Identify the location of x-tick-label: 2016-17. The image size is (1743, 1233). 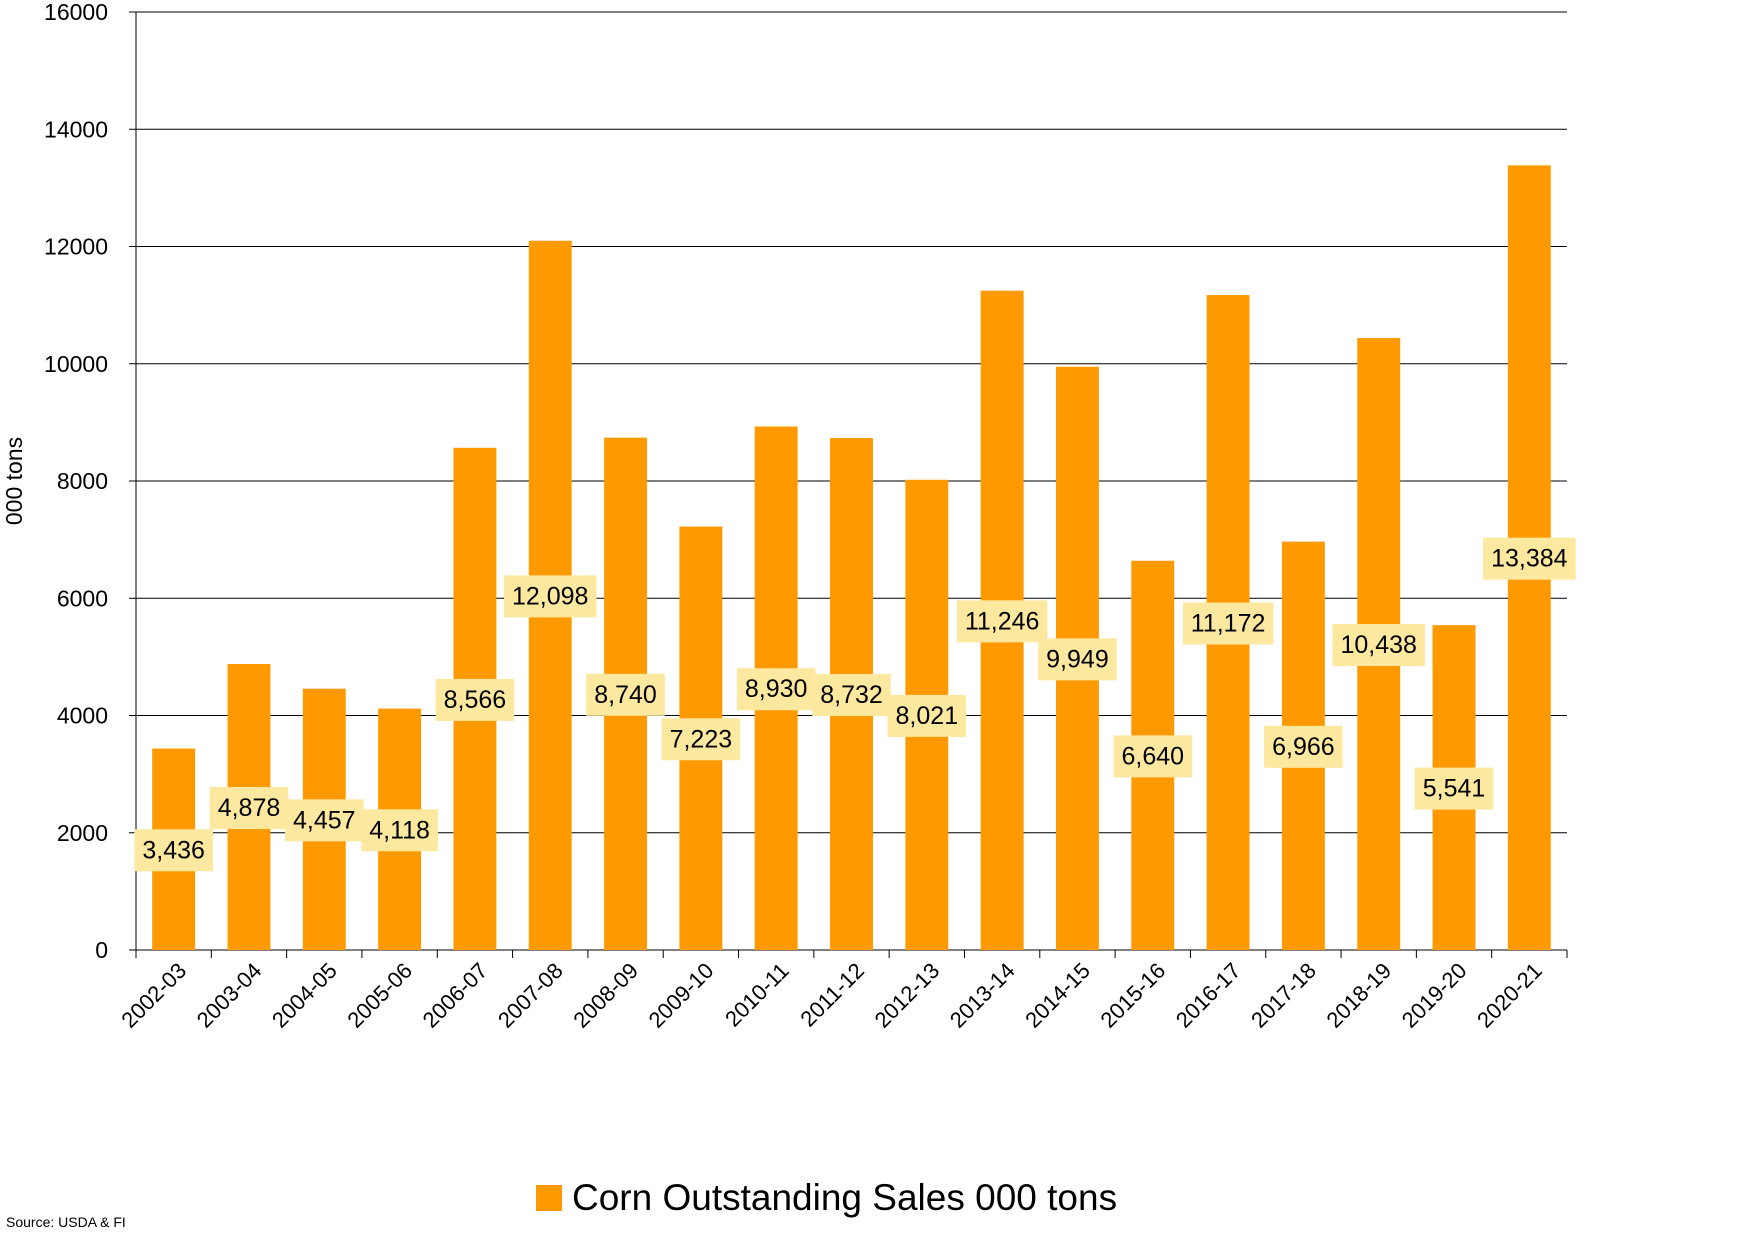
(1208, 995).